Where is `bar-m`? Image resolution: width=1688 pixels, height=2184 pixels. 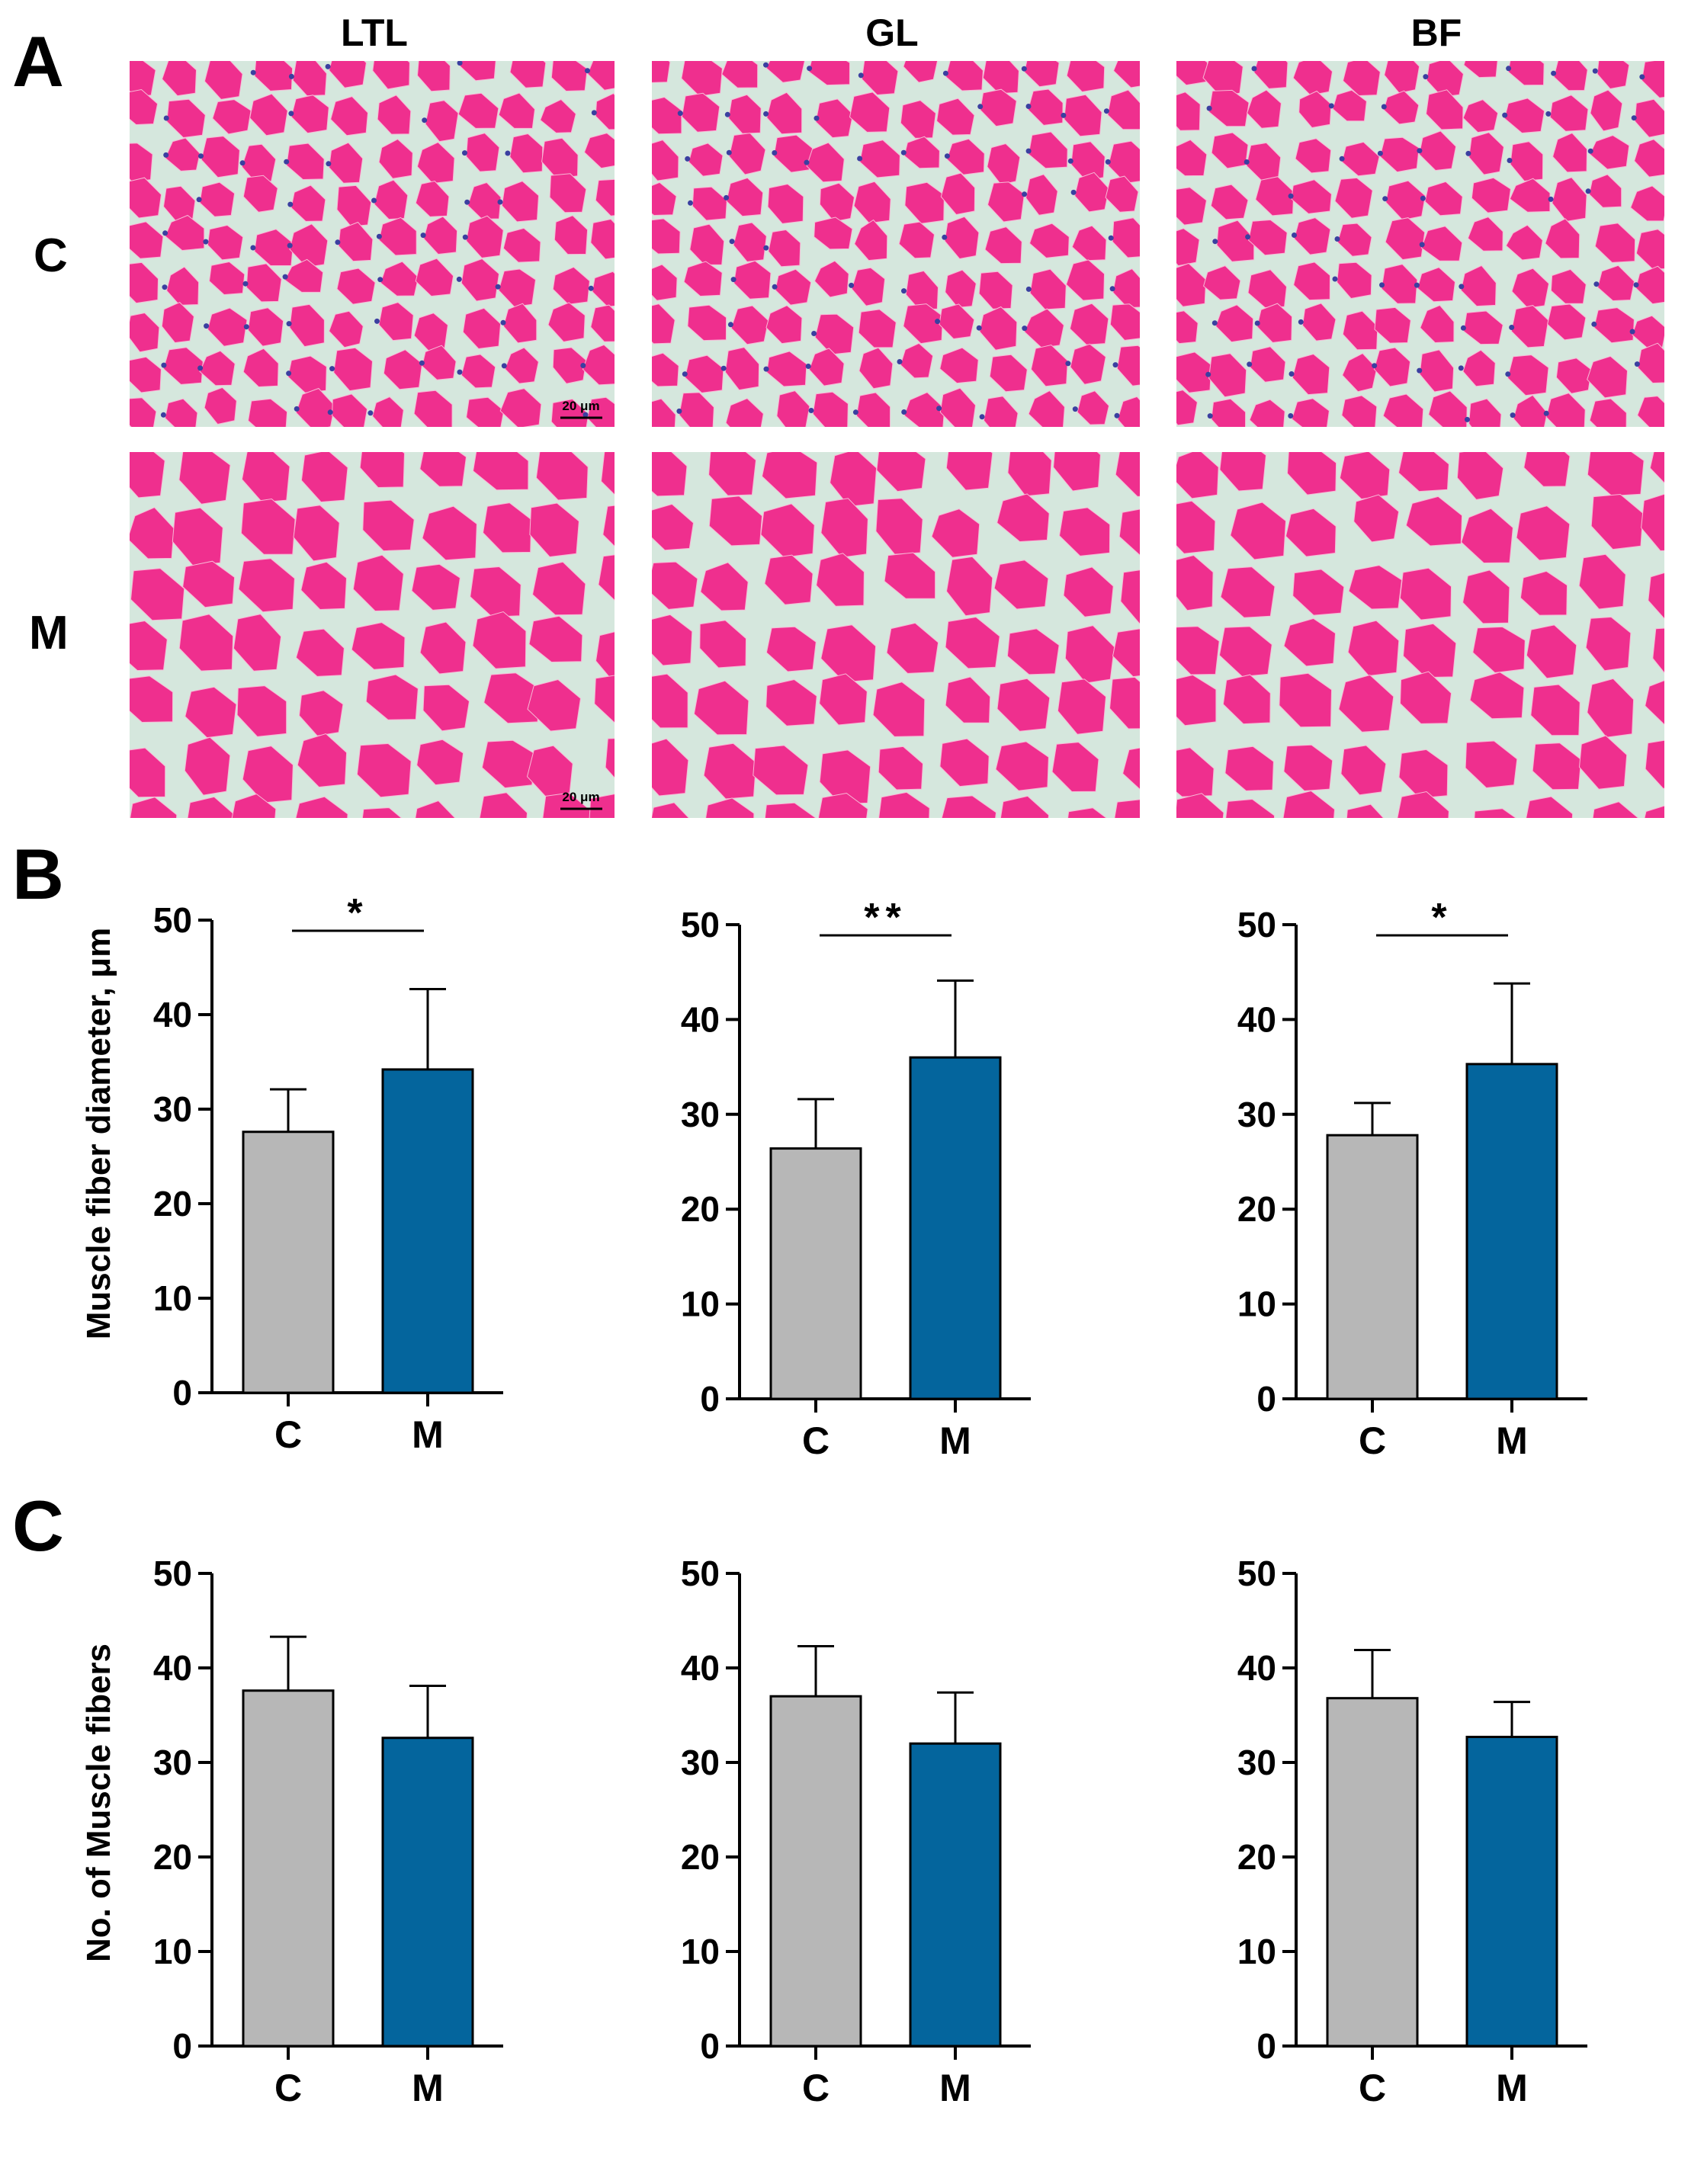
bar-m is located at coordinates (955, 1895).